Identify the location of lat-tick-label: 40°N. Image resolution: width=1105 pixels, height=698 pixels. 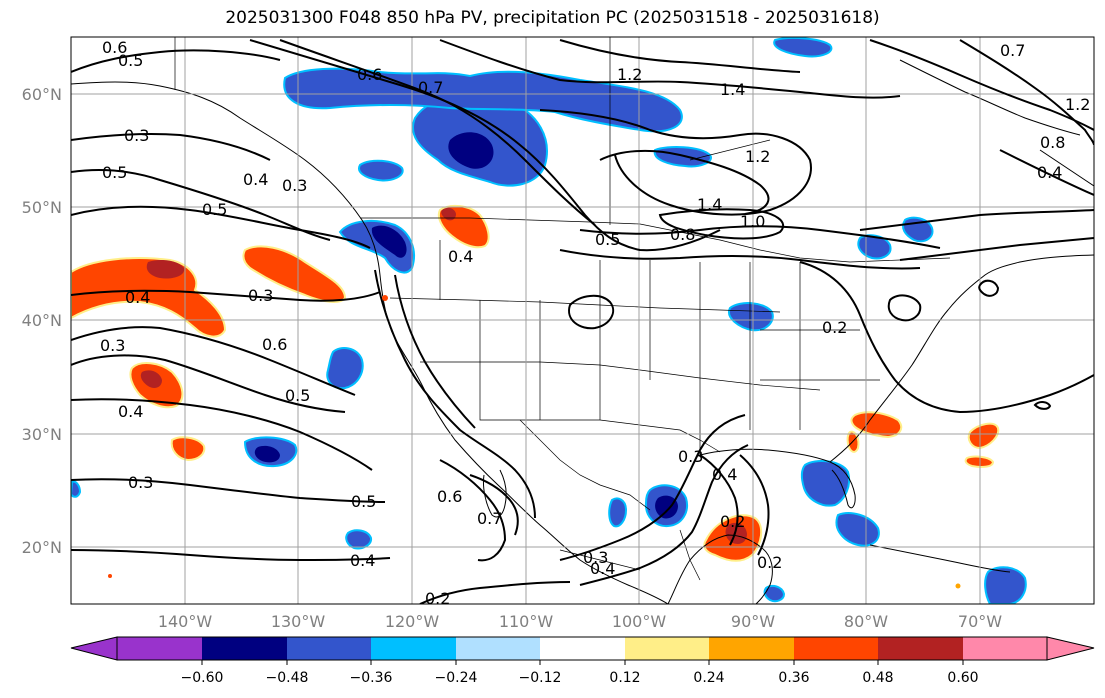
(42, 320).